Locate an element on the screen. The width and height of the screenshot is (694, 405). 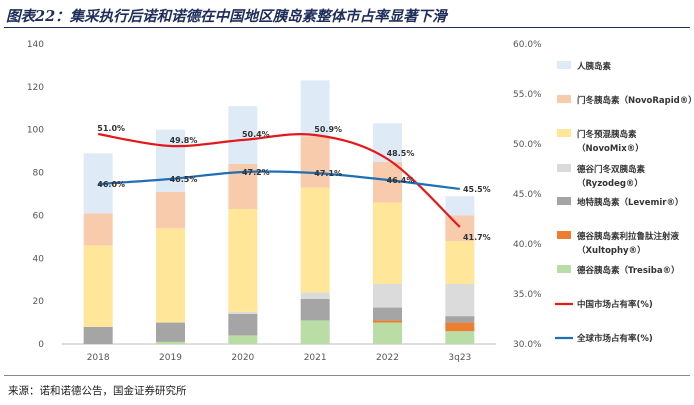
source-note: 来源：诺和诺德公告，国金证券研究所 is located at coordinates (97, 391).